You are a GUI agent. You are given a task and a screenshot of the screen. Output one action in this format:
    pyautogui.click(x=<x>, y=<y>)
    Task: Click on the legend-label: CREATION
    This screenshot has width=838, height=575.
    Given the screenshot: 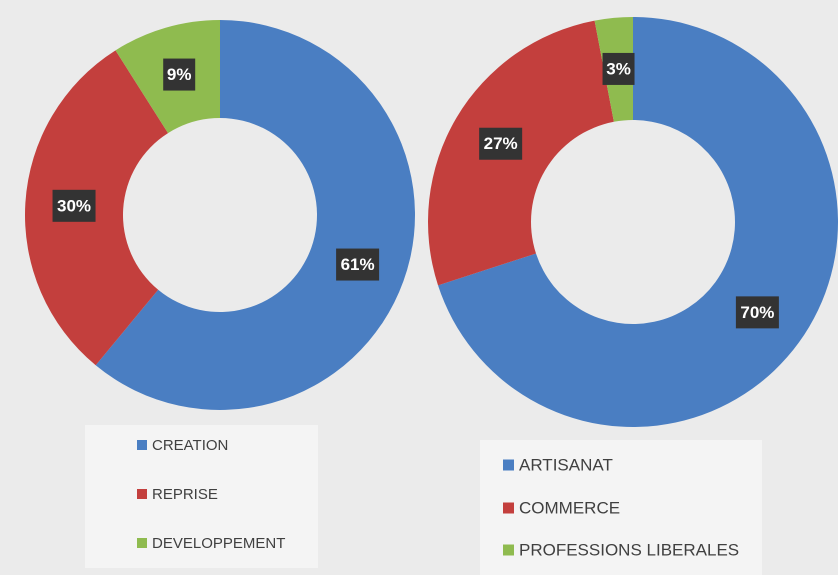 What is the action you would take?
    pyautogui.click(x=190, y=445)
    